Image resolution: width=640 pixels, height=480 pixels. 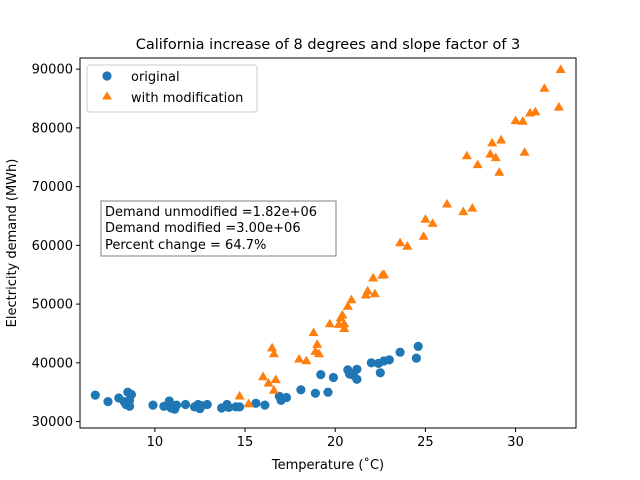 I want to click on y-tick-label-70000: 70000, so click(x=52, y=187).